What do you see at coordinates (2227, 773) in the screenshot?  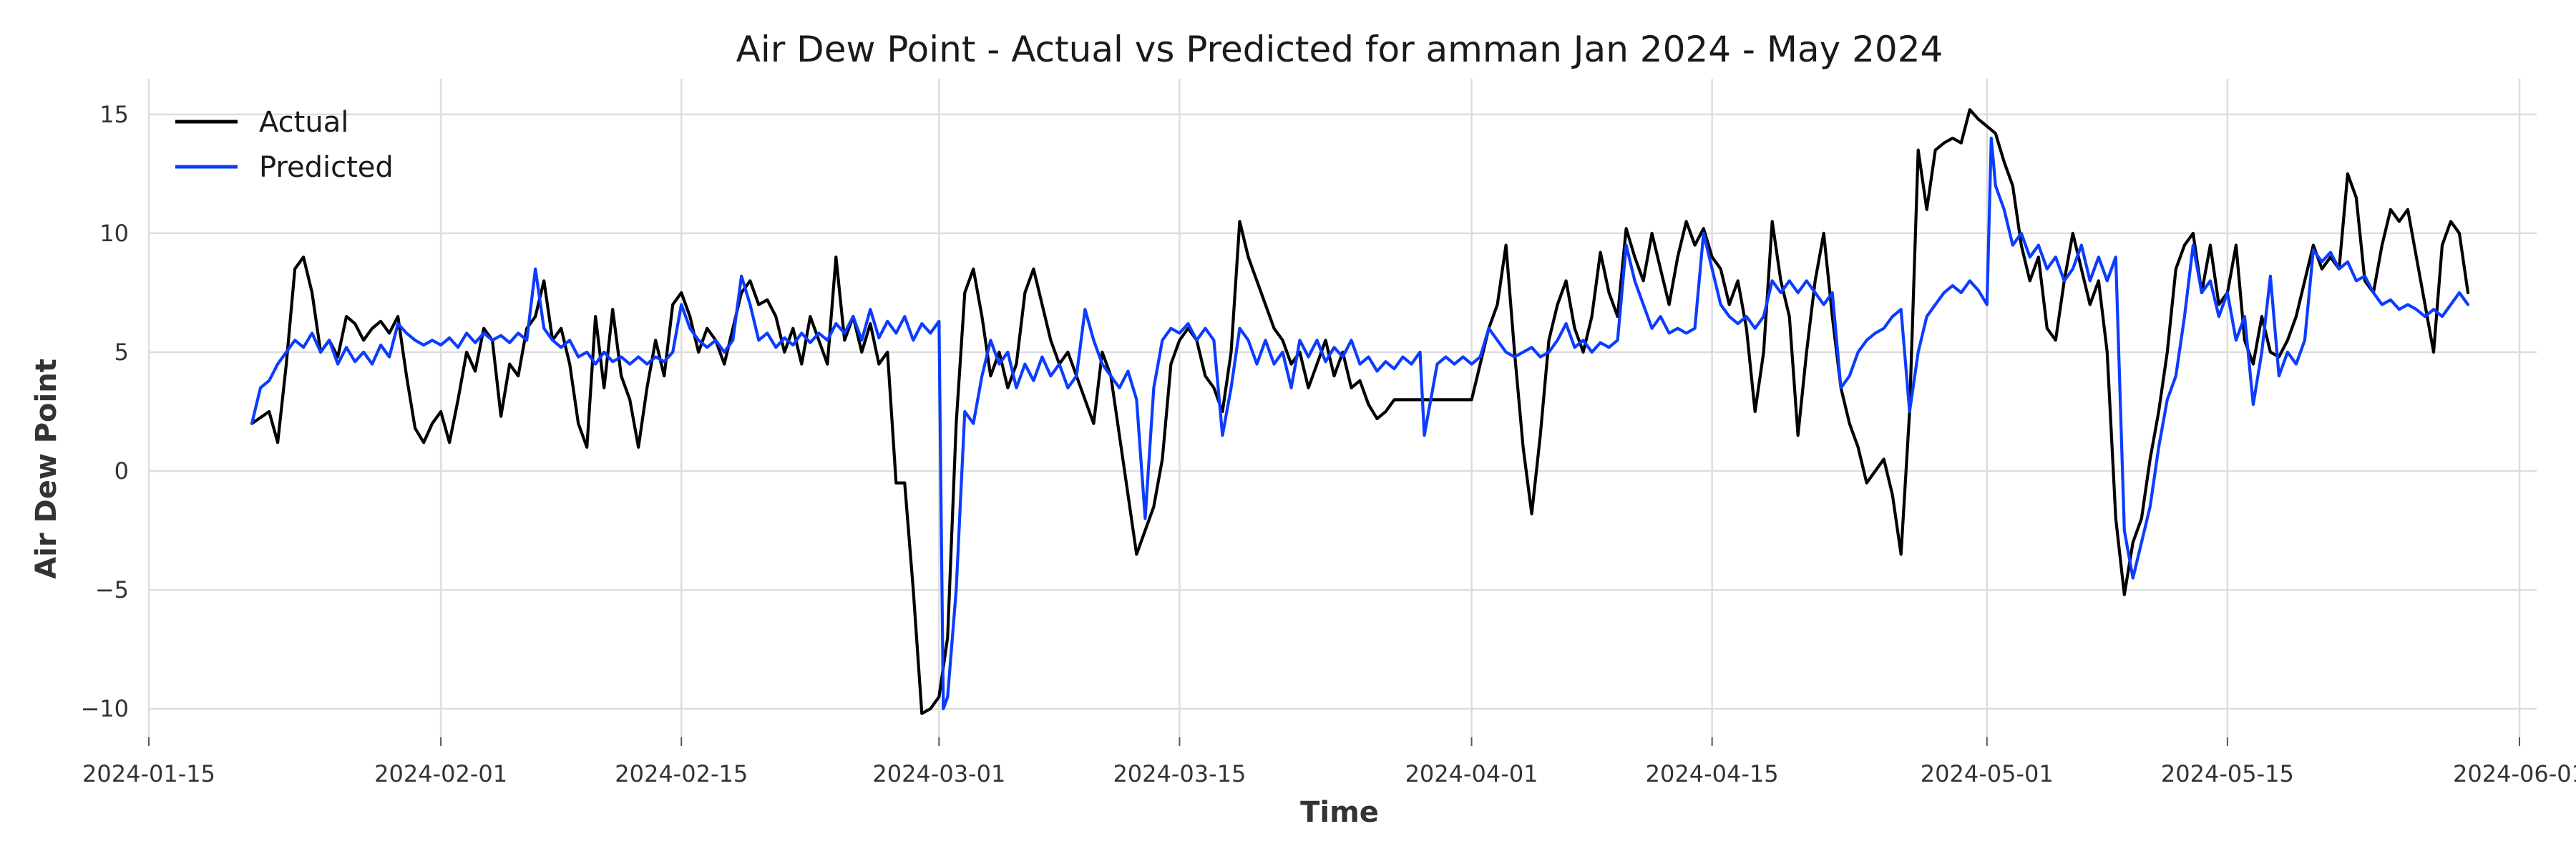 I see `x-tick-label: 2024-05-15` at bounding box center [2227, 773].